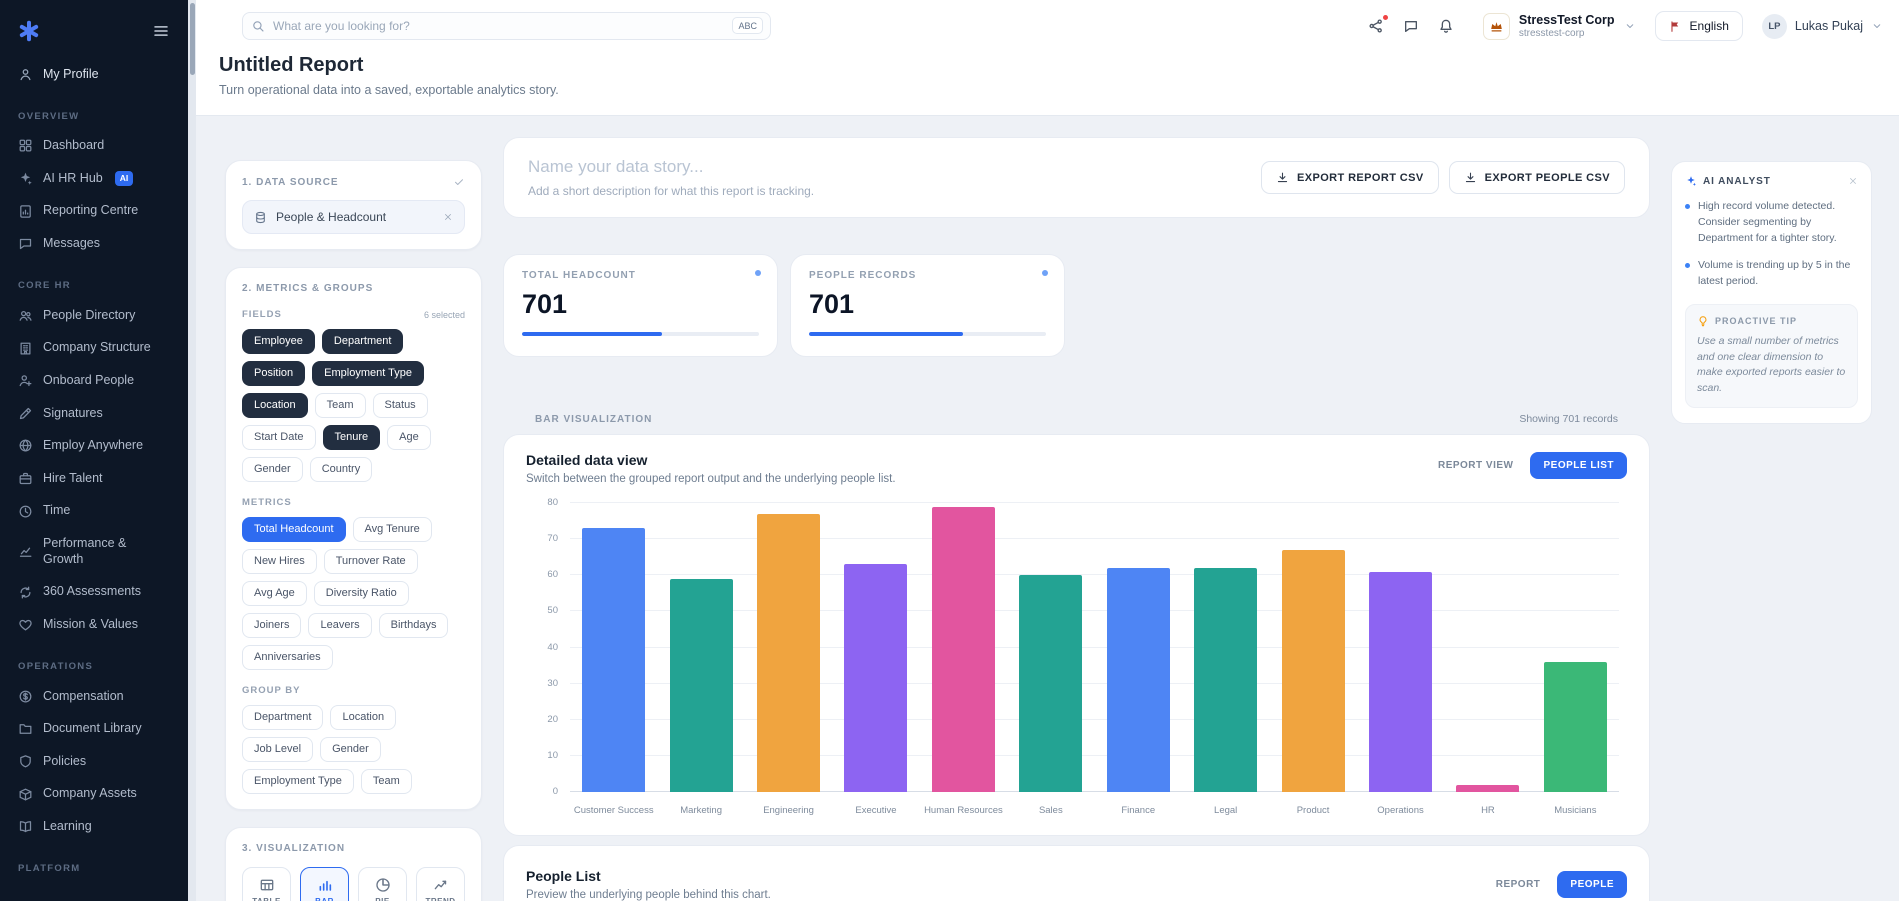  I want to click on chip-anniversaries: Anniversaries, so click(287, 657).